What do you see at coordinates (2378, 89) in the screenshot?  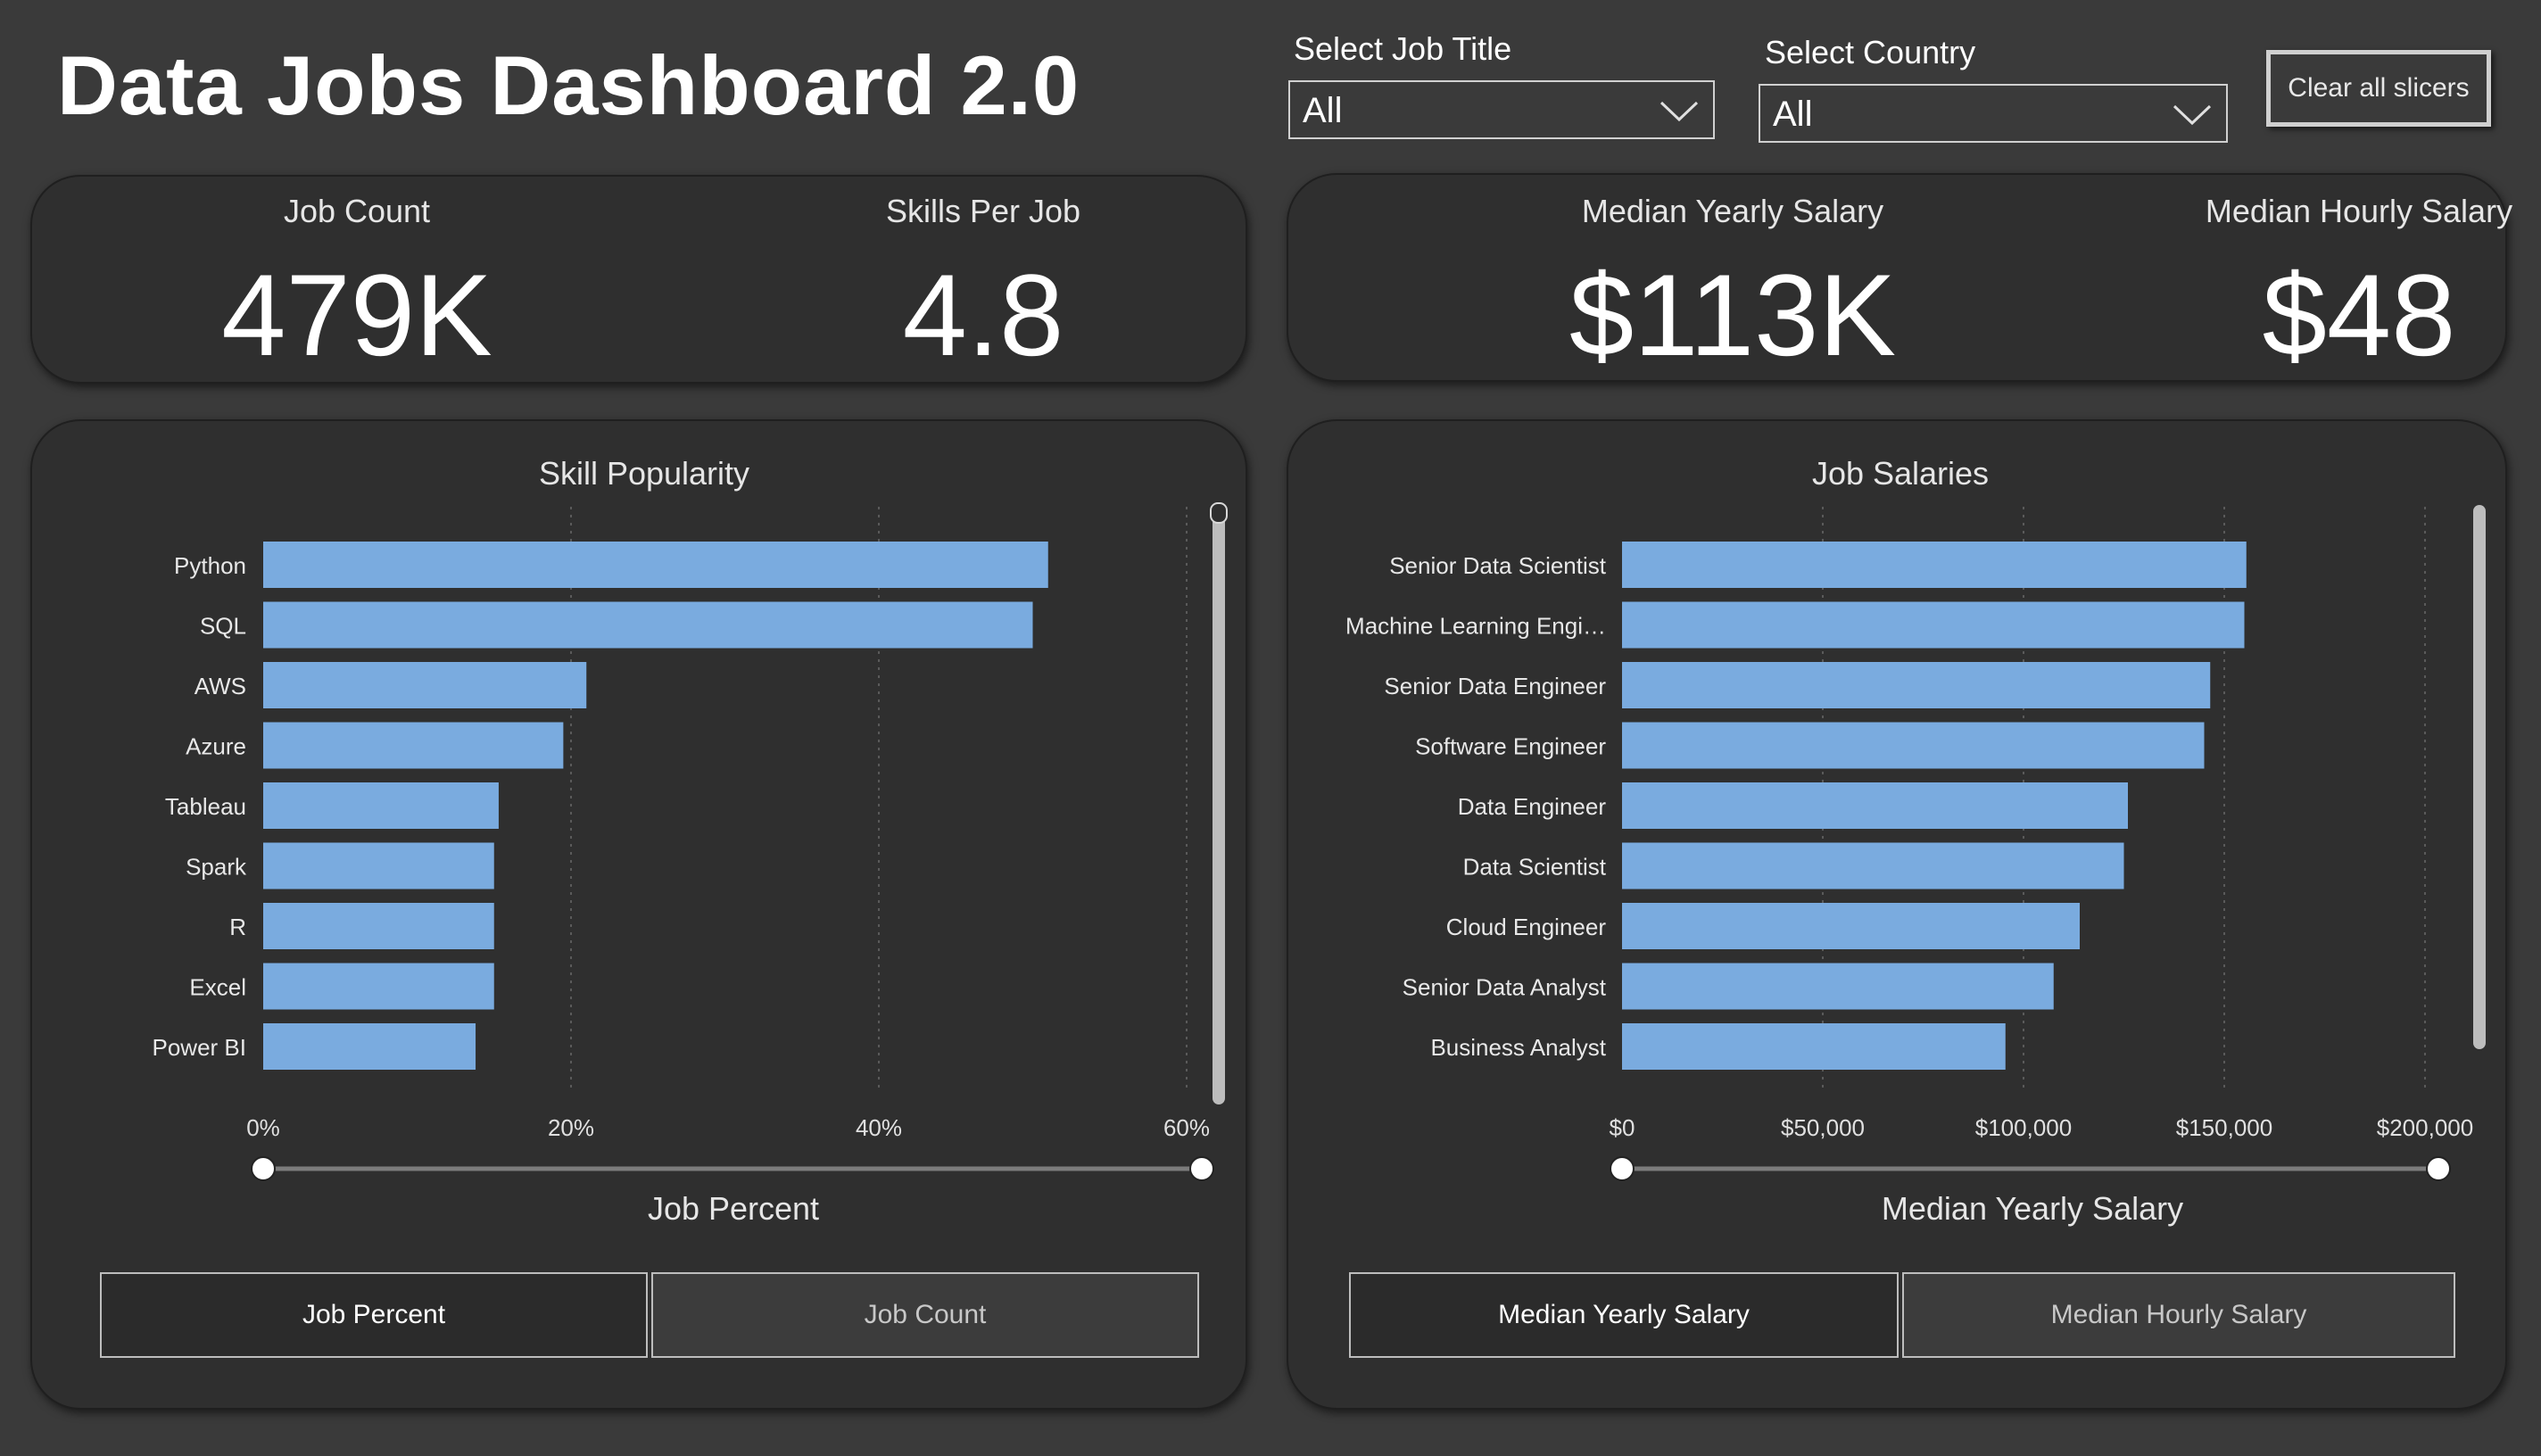 I see `clear-slicers-button: Clear all slicers` at bounding box center [2378, 89].